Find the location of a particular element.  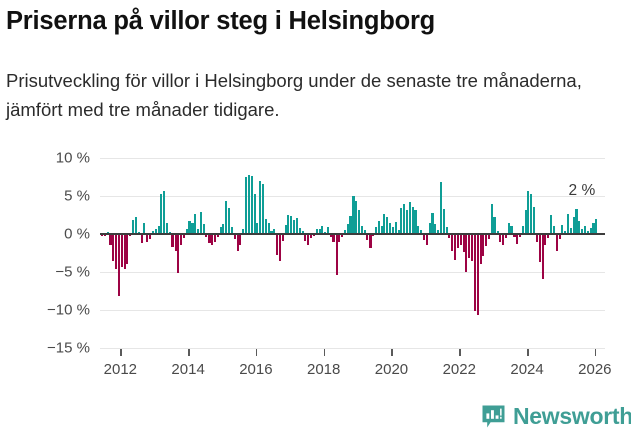

x-axis-tick-label: 2026 is located at coordinates (595, 369).